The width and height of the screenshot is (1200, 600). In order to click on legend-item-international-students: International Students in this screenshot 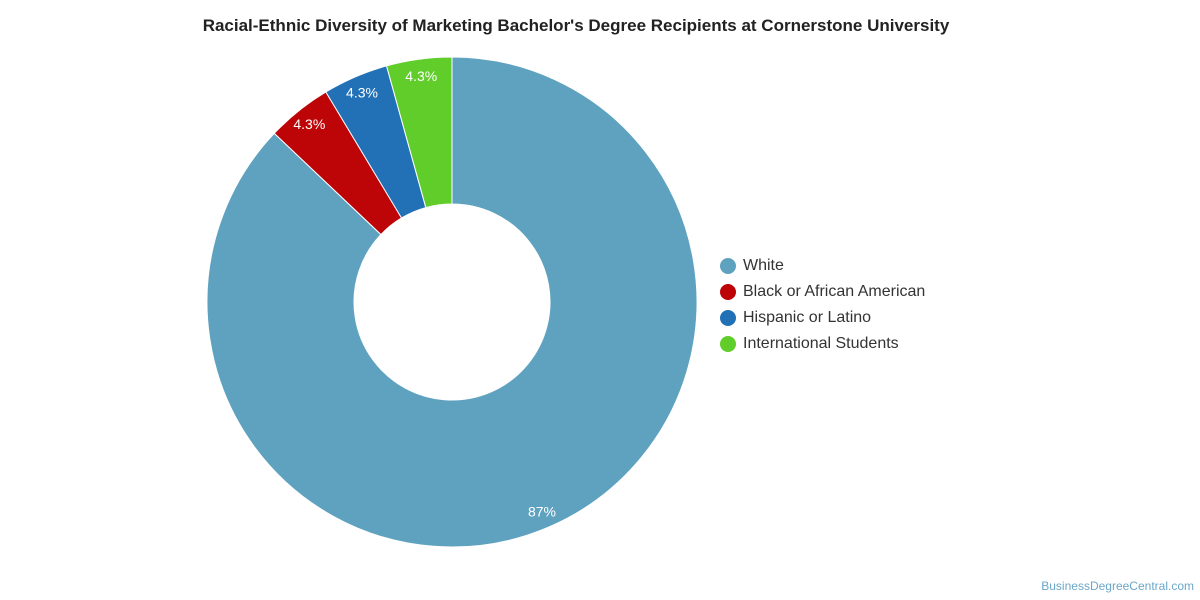, I will do `click(822, 344)`.